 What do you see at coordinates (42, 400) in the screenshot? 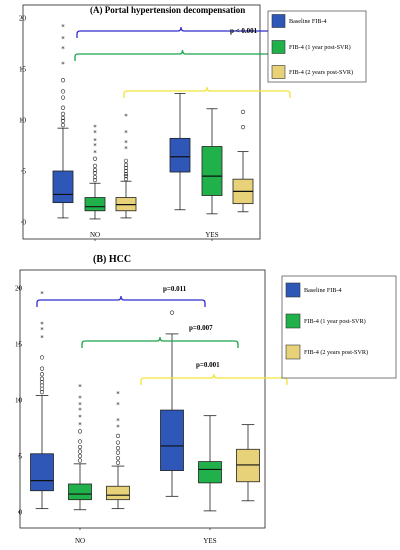
I see `box-baseline-fib-4-no: ****` at bounding box center [42, 400].